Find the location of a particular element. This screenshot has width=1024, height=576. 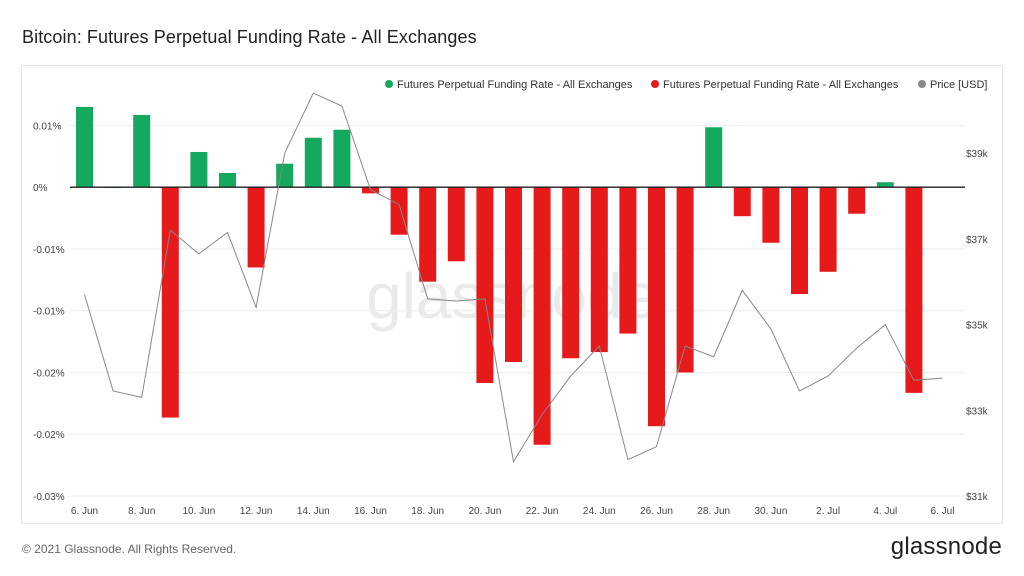

x-tick-label: 16. Jun is located at coordinates (370, 511).